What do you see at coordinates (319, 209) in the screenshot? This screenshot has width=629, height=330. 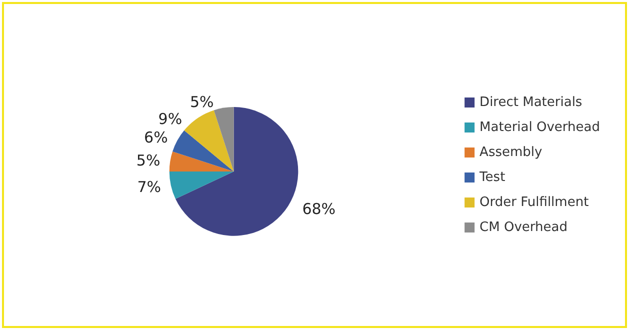 I see `data-label: 68%` at bounding box center [319, 209].